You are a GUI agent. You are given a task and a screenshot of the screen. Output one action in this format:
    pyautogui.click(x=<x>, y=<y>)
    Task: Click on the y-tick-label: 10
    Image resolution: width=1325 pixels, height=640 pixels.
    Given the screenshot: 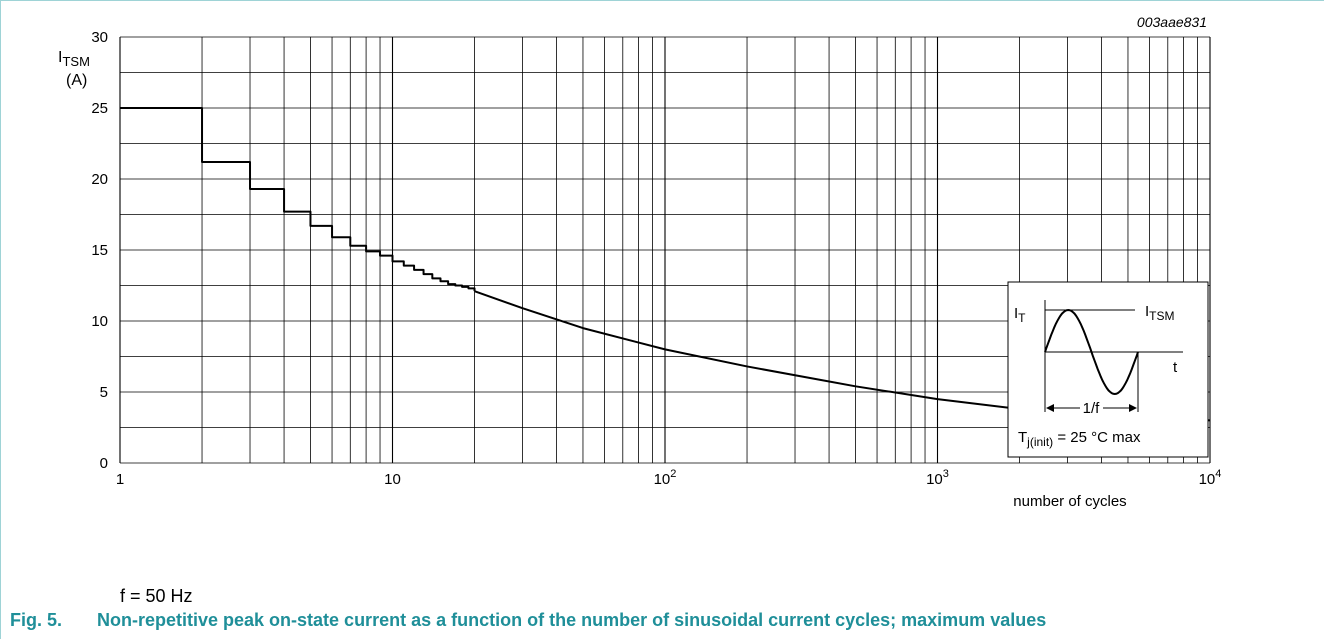 What is the action you would take?
    pyautogui.click(x=99, y=321)
    